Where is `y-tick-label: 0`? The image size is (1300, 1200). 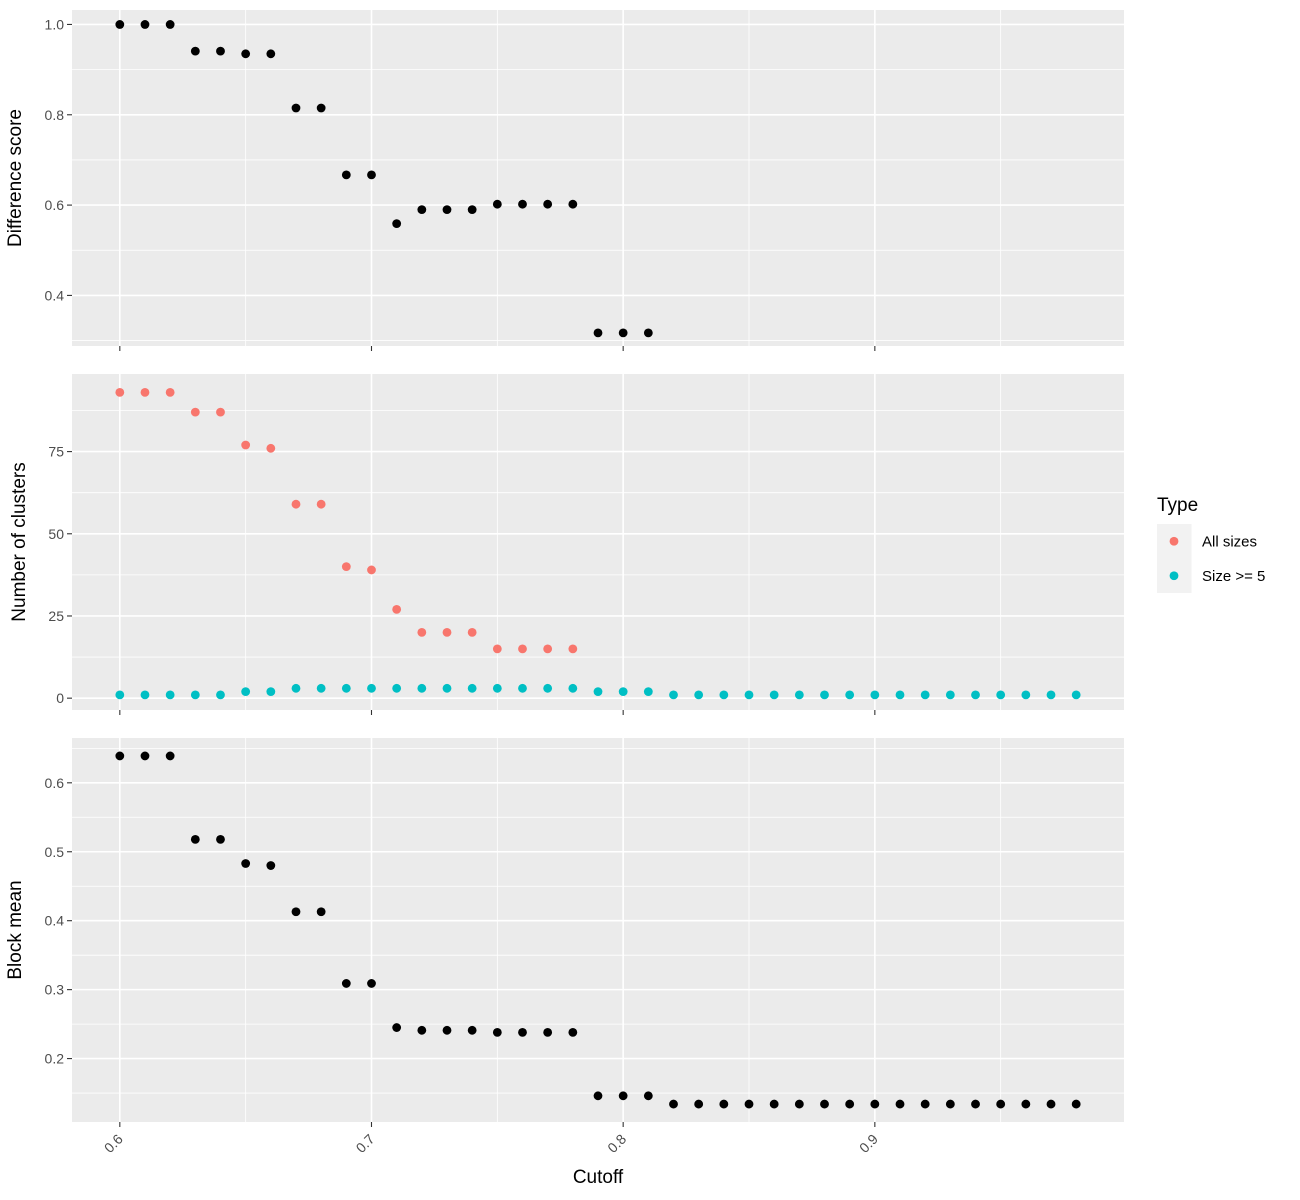
y-tick-label: 0 is located at coordinates (60, 698).